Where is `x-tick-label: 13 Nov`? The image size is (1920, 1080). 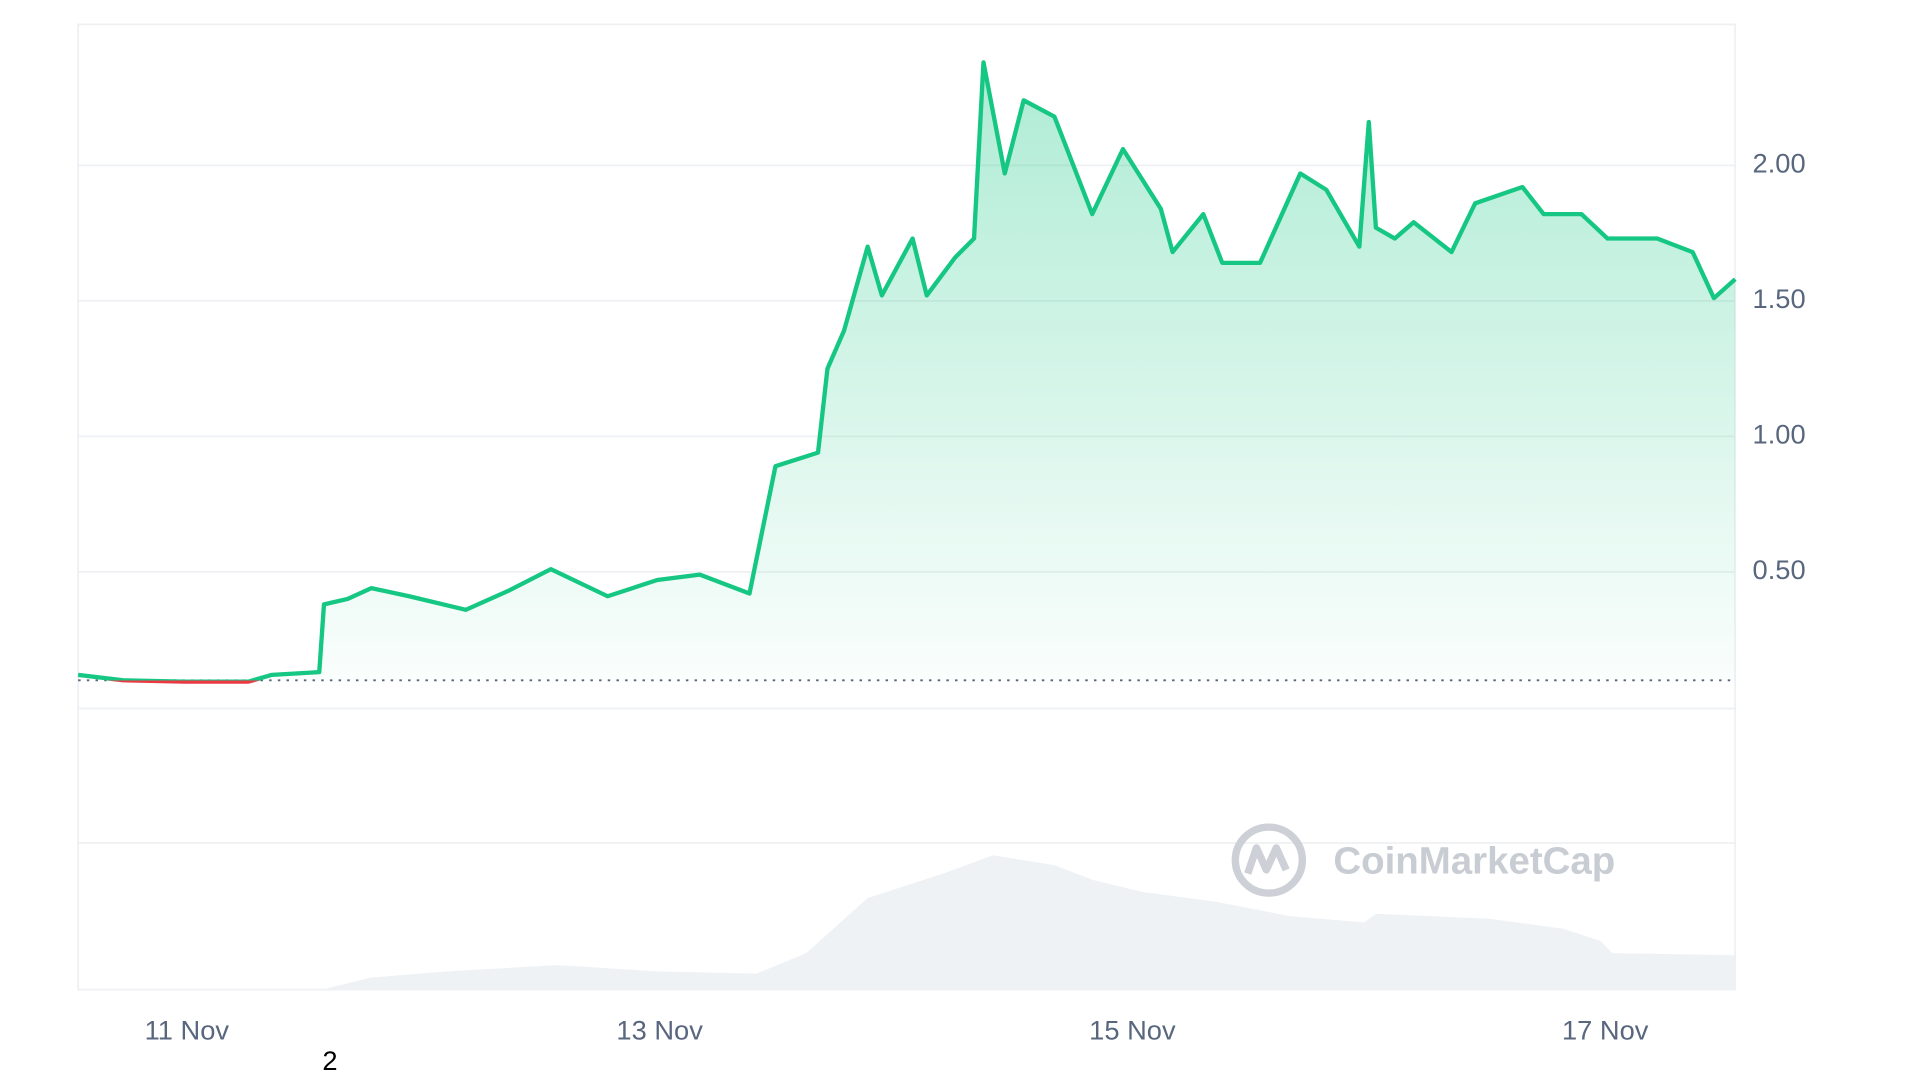 x-tick-label: 13 Nov is located at coordinates (659, 1030).